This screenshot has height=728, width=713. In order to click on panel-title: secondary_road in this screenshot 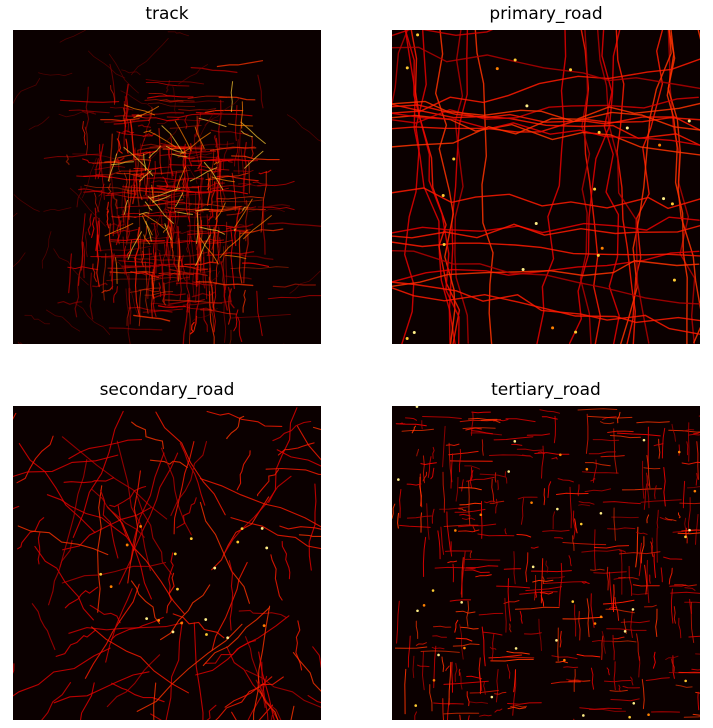, I will do `click(167, 390)`.